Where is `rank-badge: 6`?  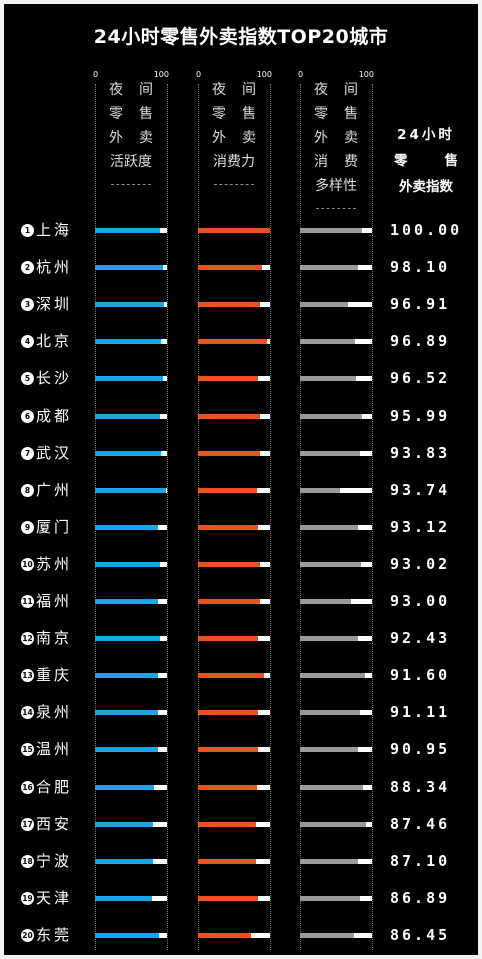
rank-badge: 6 is located at coordinates (27, 416).